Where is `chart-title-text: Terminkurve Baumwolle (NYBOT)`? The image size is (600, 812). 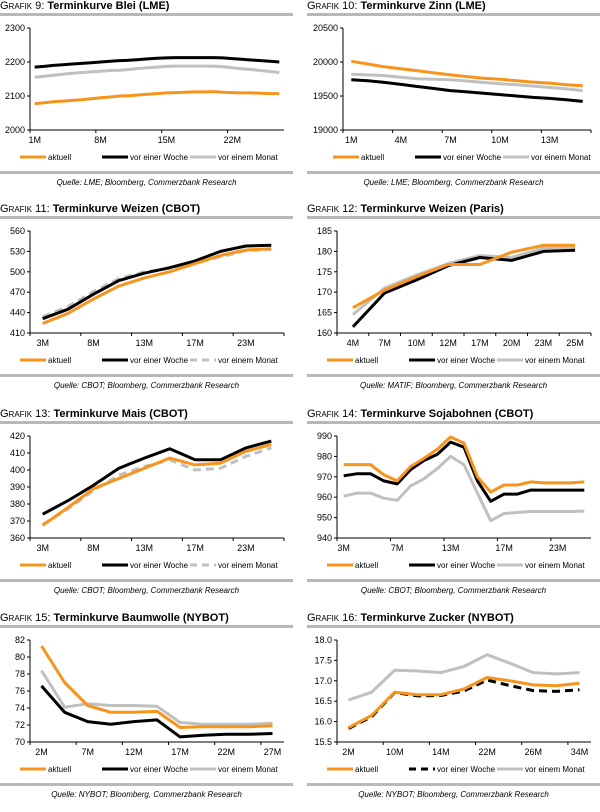 chart-title-text: Terminkurve Baumwolle (NYBOT) is located at coordinates (141, 618).